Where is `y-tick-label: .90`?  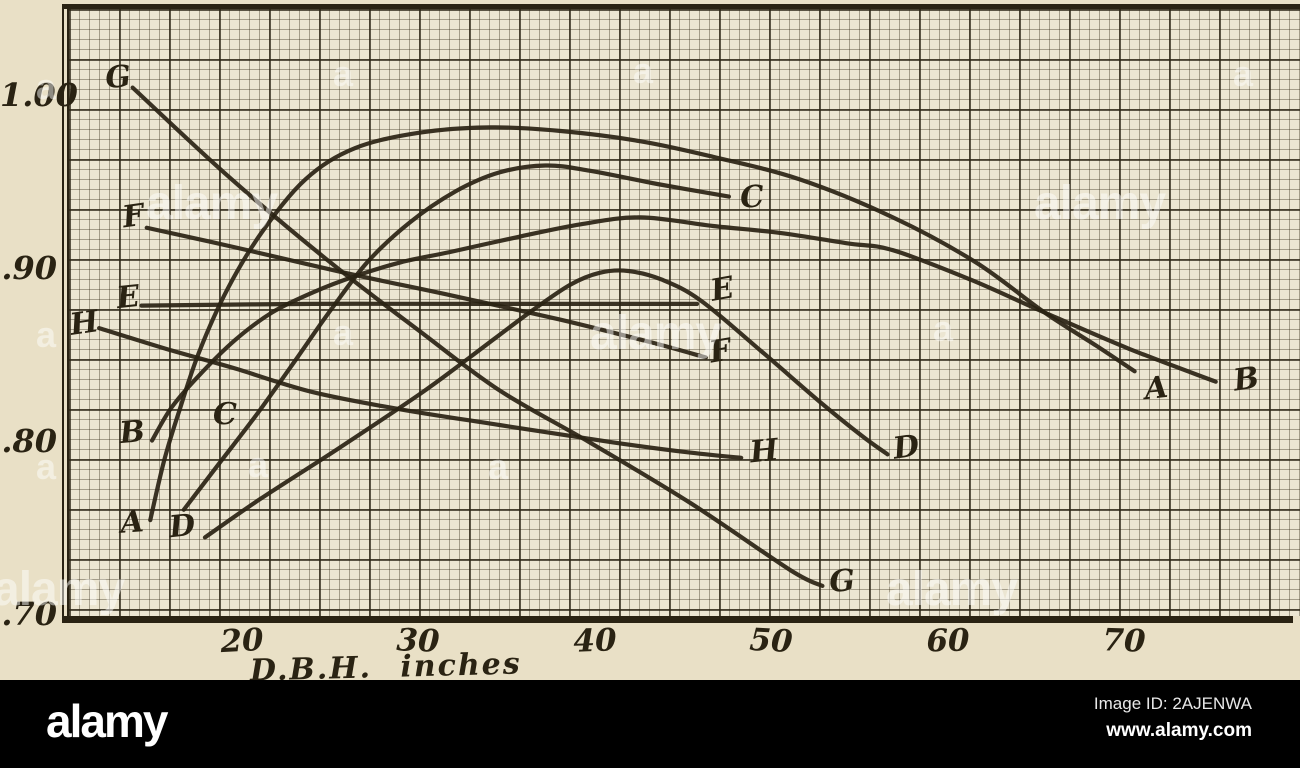
y-tick-label: .90 is located at coordinates (29, 268).